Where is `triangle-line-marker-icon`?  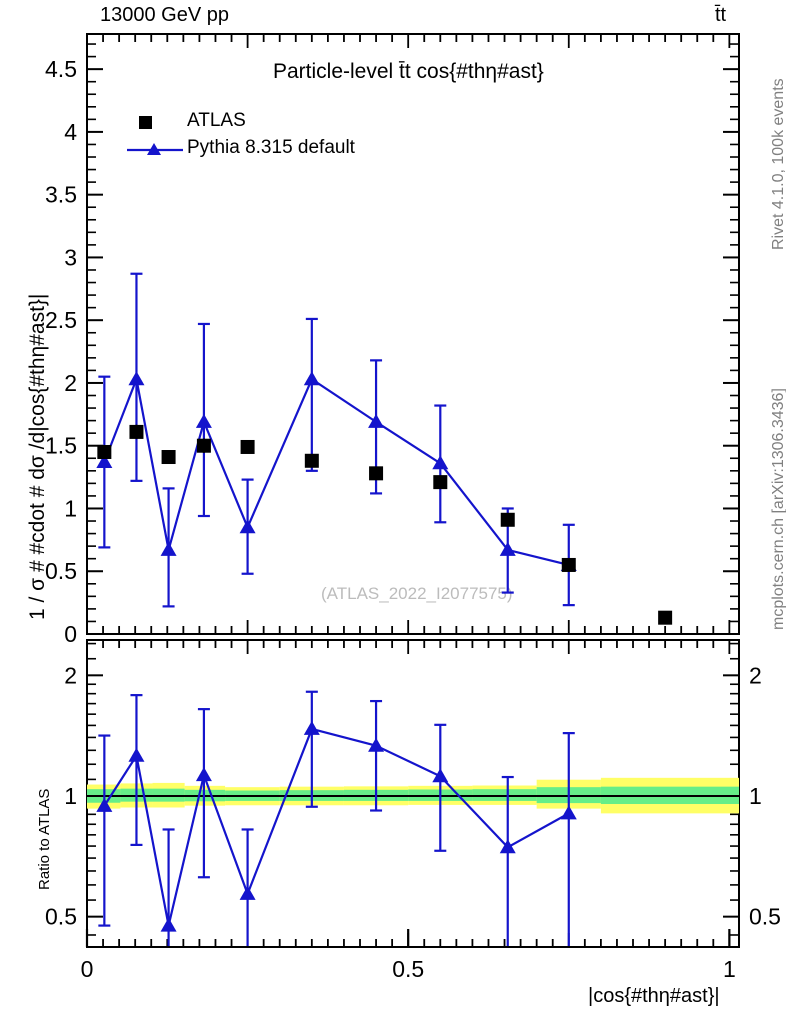
triangle-line-marker-icon is located at coordinates (155, 149).